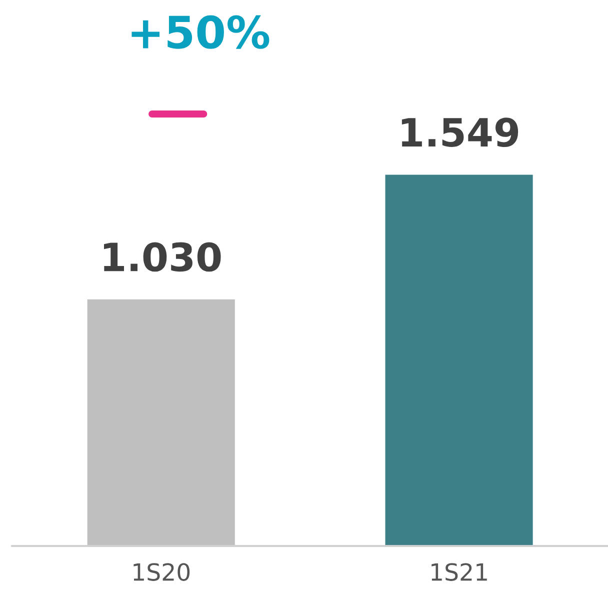  What do you see at coordinates (162, 257) in the screenshot?
I see `data-label: 1.030` at bounding box center [162, 257].